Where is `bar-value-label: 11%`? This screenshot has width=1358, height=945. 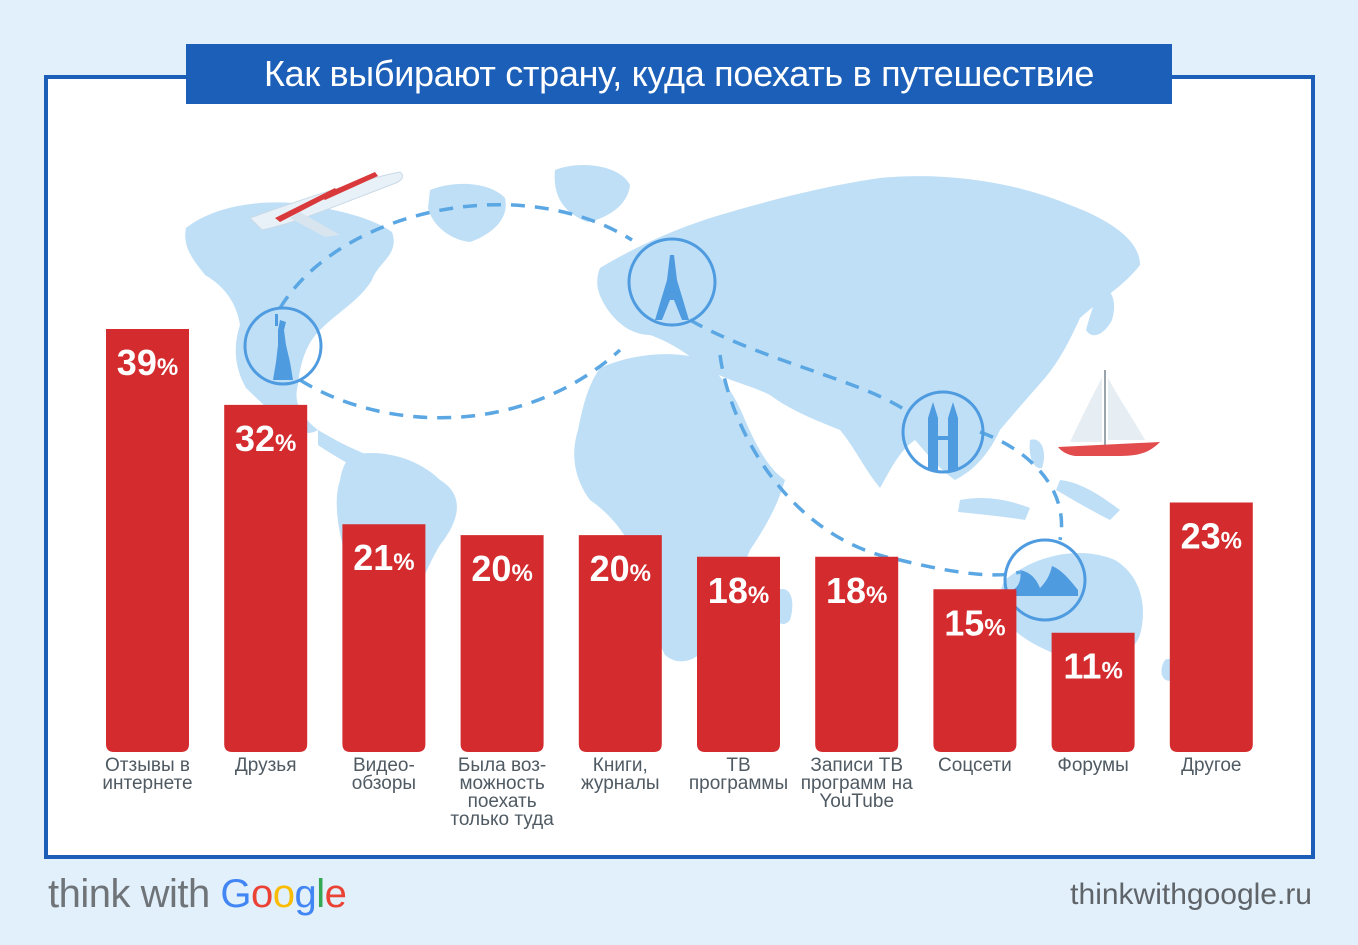
bar-value-label: 11% is located at coordinates (1092, 666).